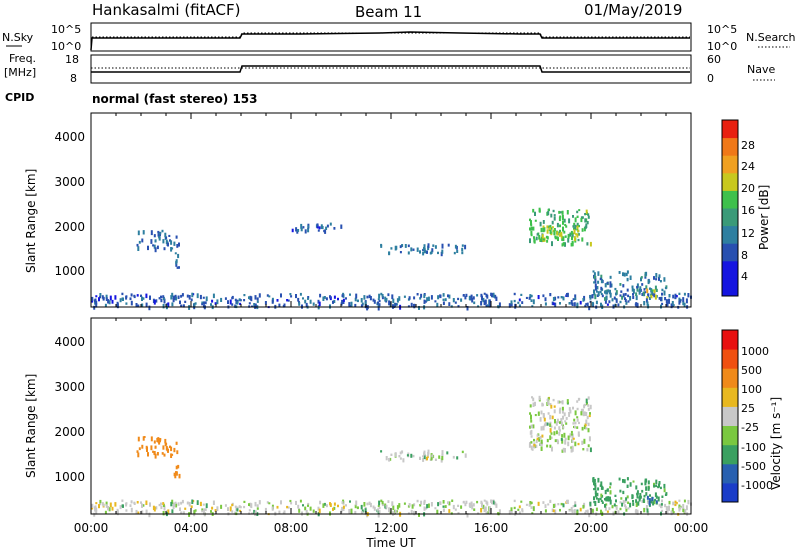  I want to click on noise-right-tick-top: 10^5, so click(722, 29).